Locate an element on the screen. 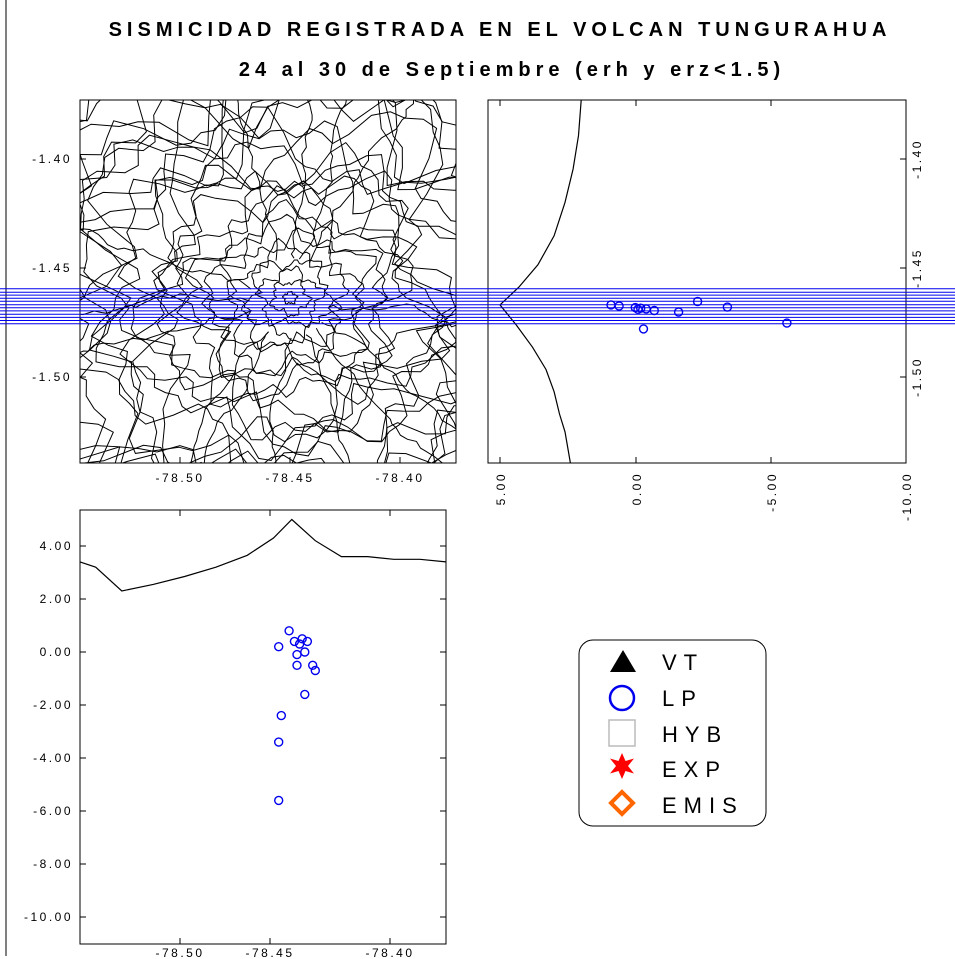 The image size is (955, 959). ew-ytick-label: -10.00 is located at coordinates (48, 917).